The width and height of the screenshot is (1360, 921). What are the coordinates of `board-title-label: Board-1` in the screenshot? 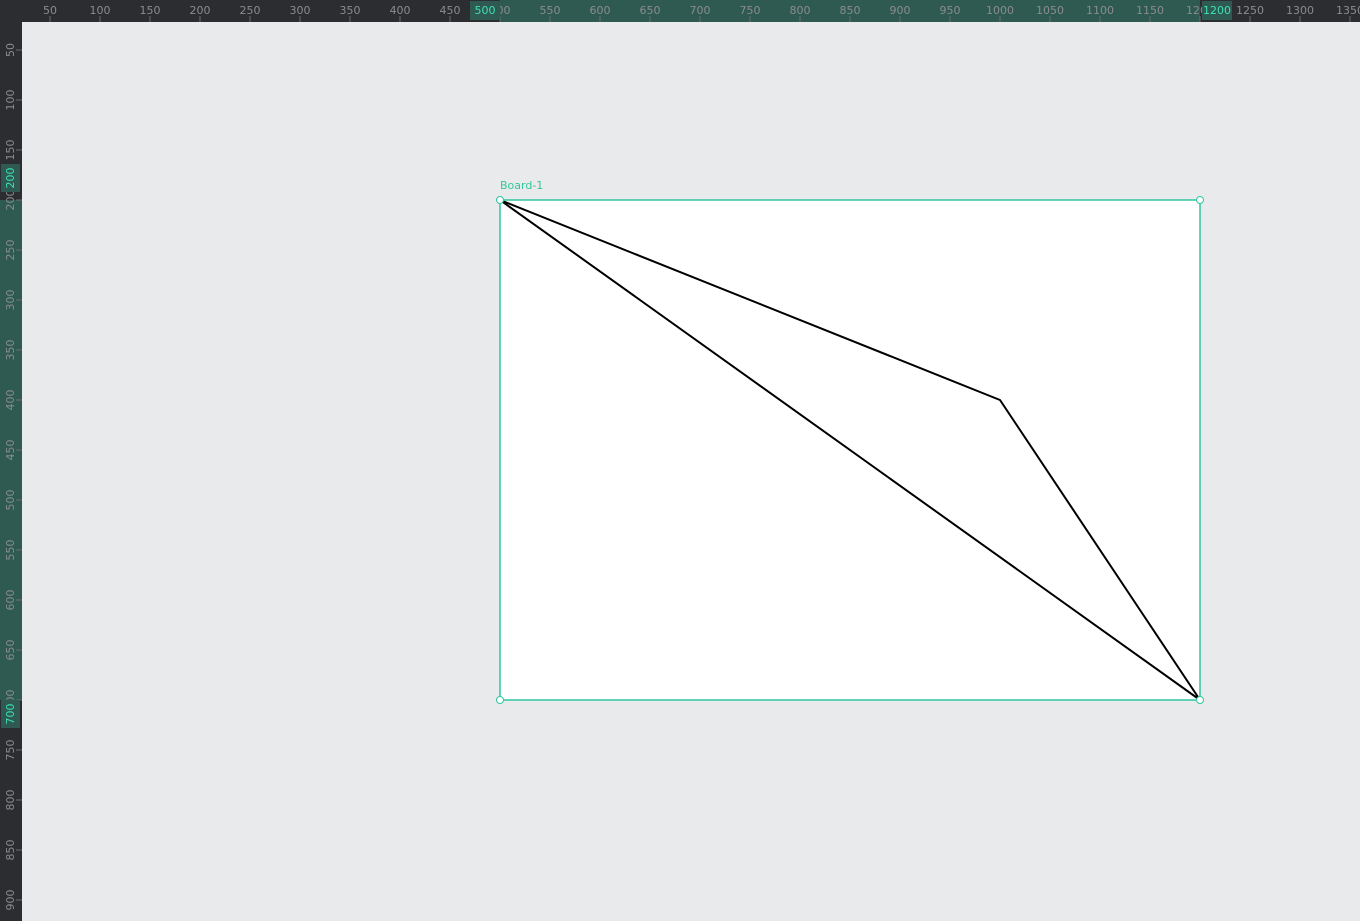 It's located at (522, 185).